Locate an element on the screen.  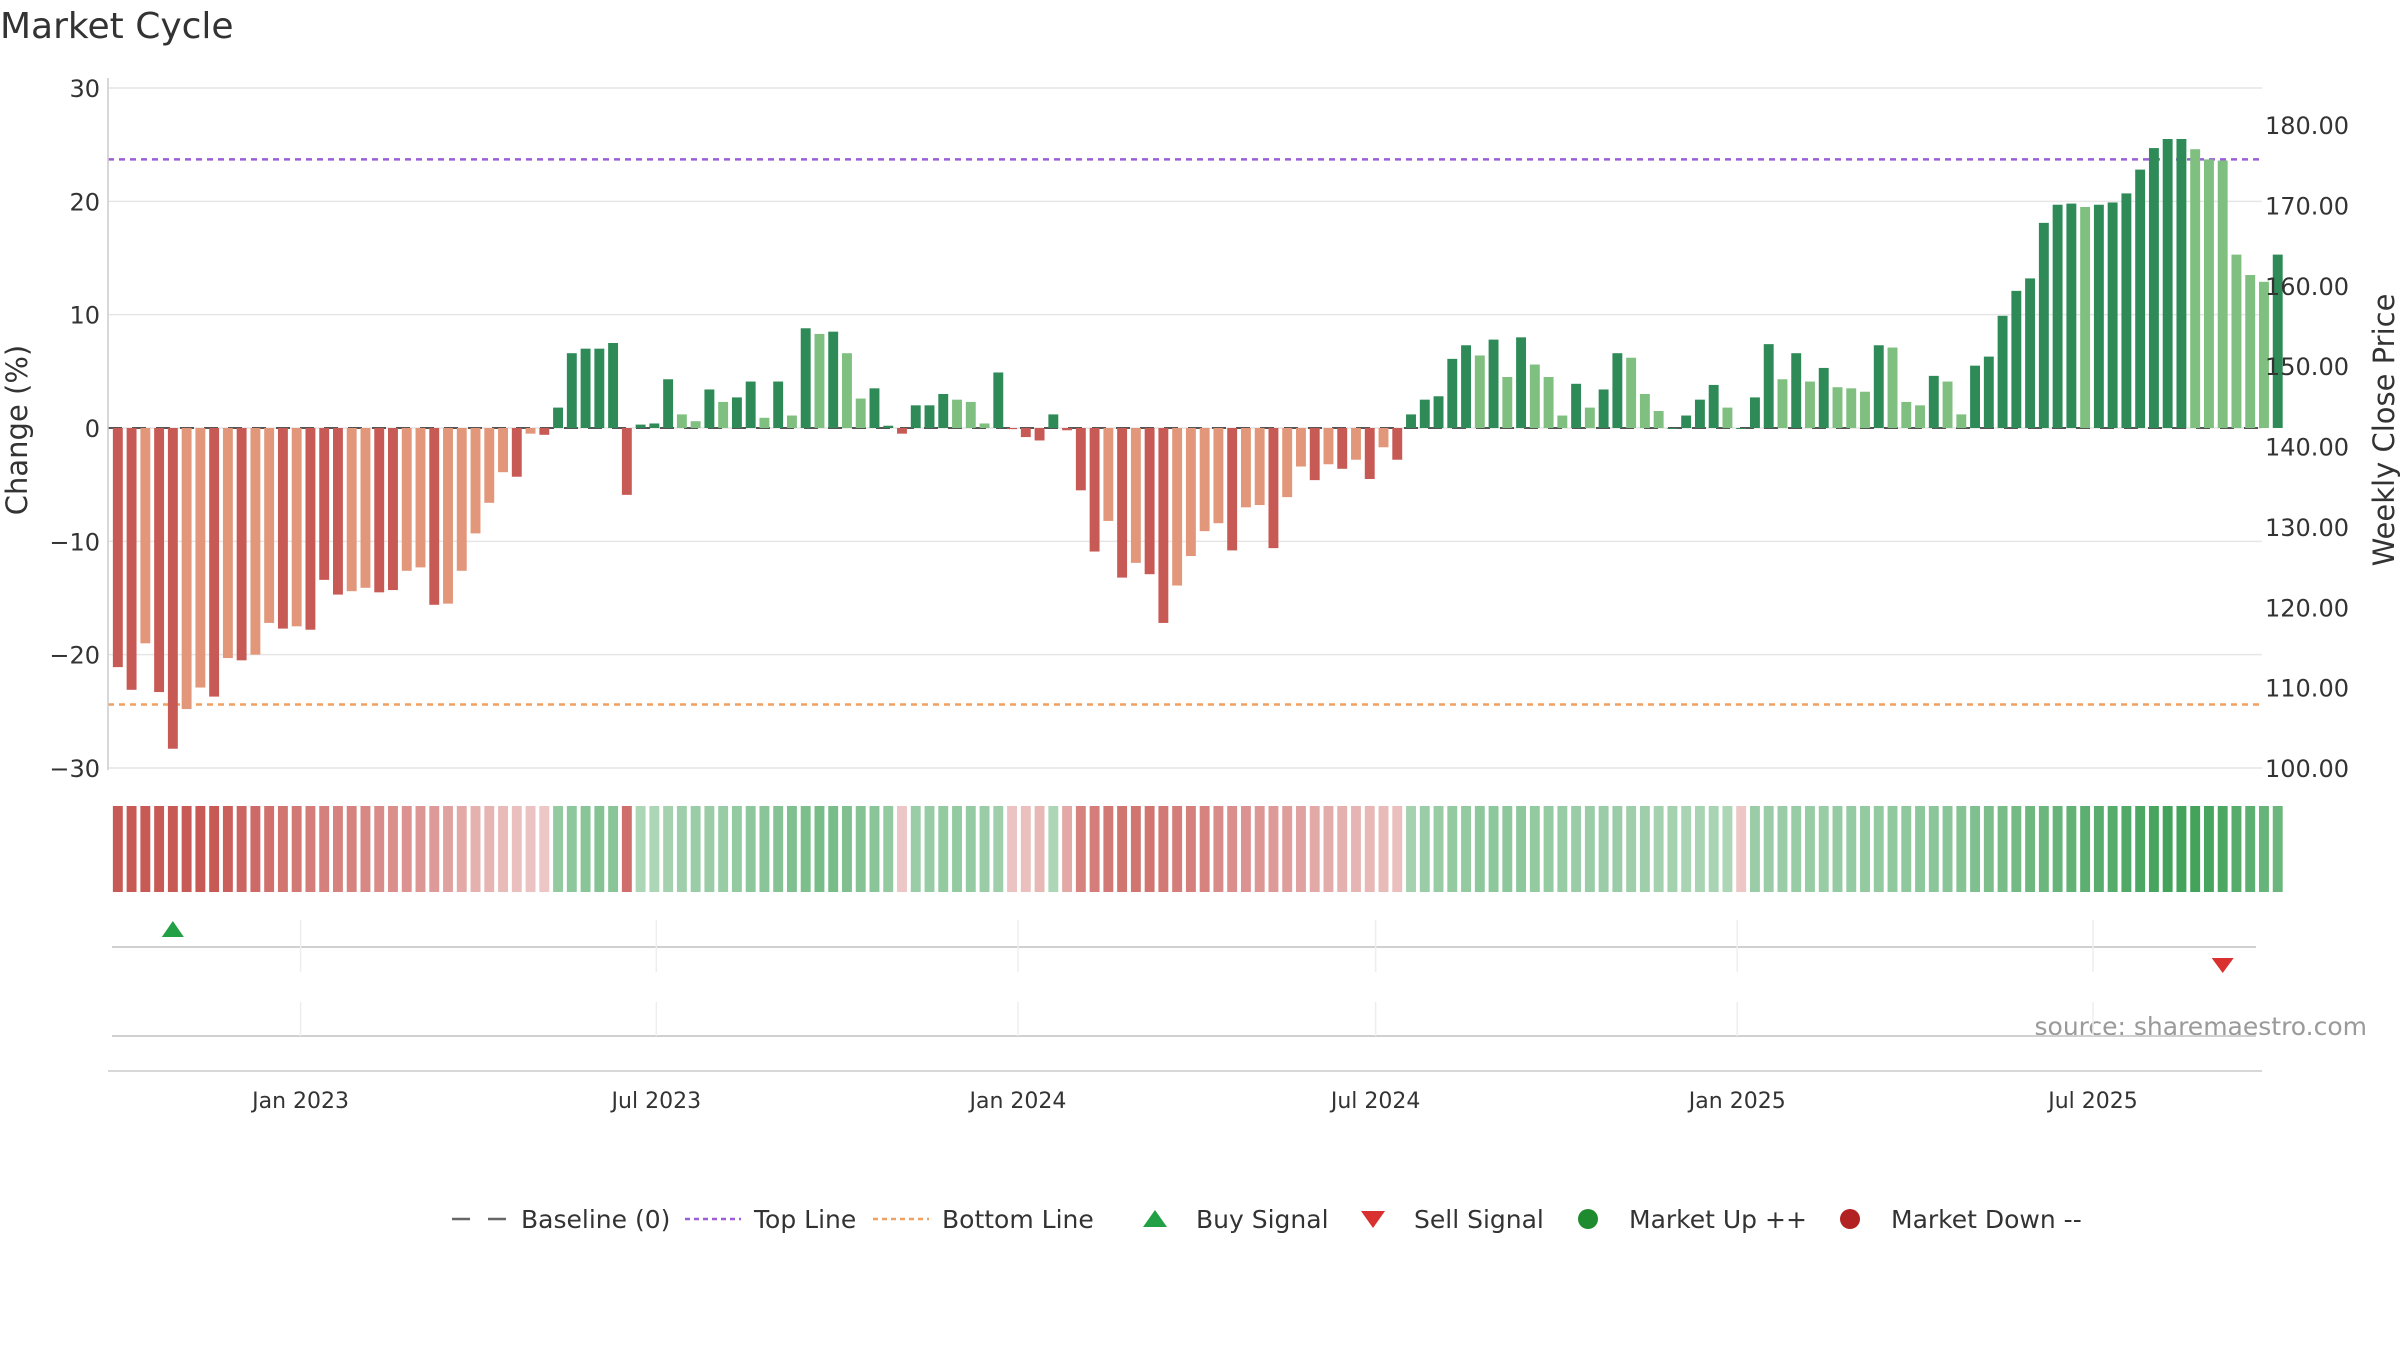
legend-label: Sell Signal is located at coordinates (1479, 1219).